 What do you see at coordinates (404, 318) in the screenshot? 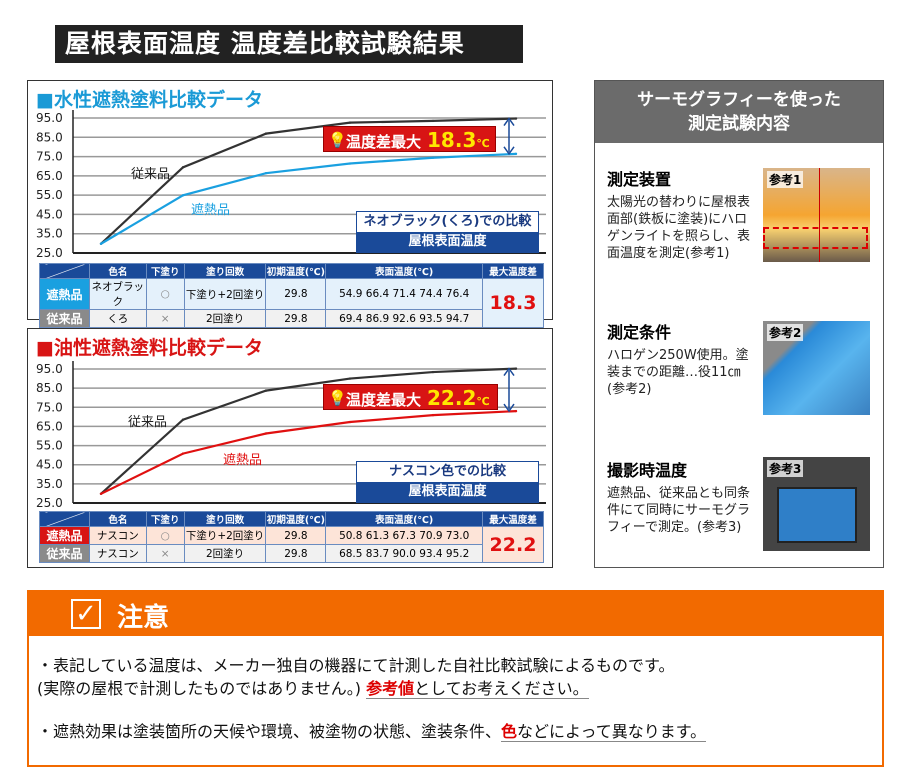
I see `cell-surface: 69.4 86.9 92.6 93.5 94.7` at bounding box center [404, 318].